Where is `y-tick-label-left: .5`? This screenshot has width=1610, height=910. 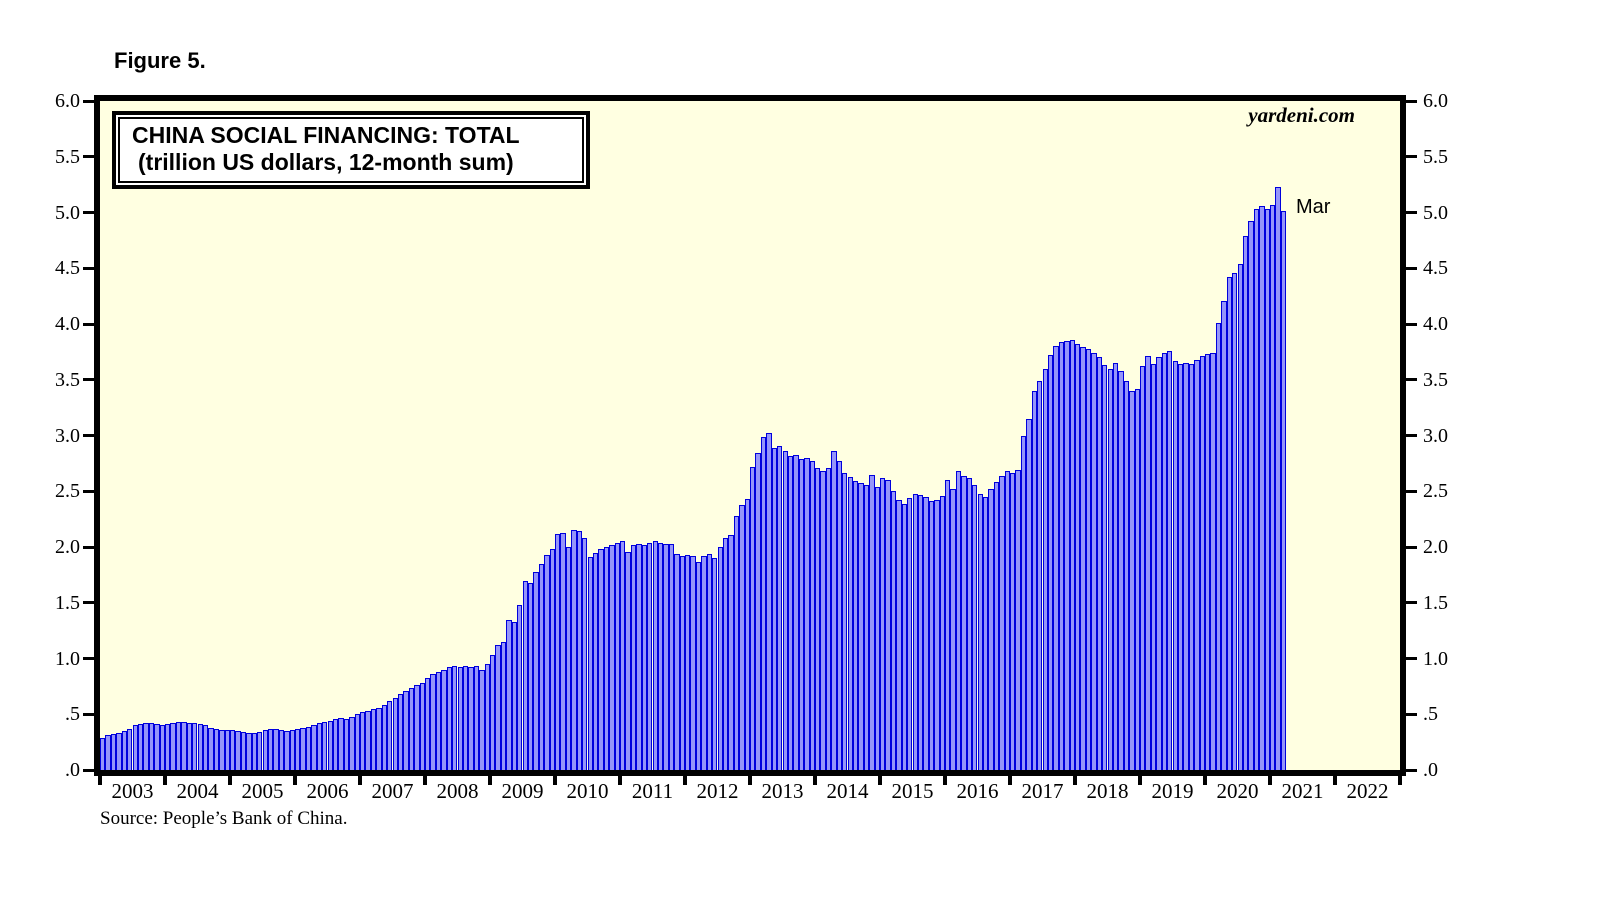
y-tick-label-left: .5 is located at coordinates (72, 714).